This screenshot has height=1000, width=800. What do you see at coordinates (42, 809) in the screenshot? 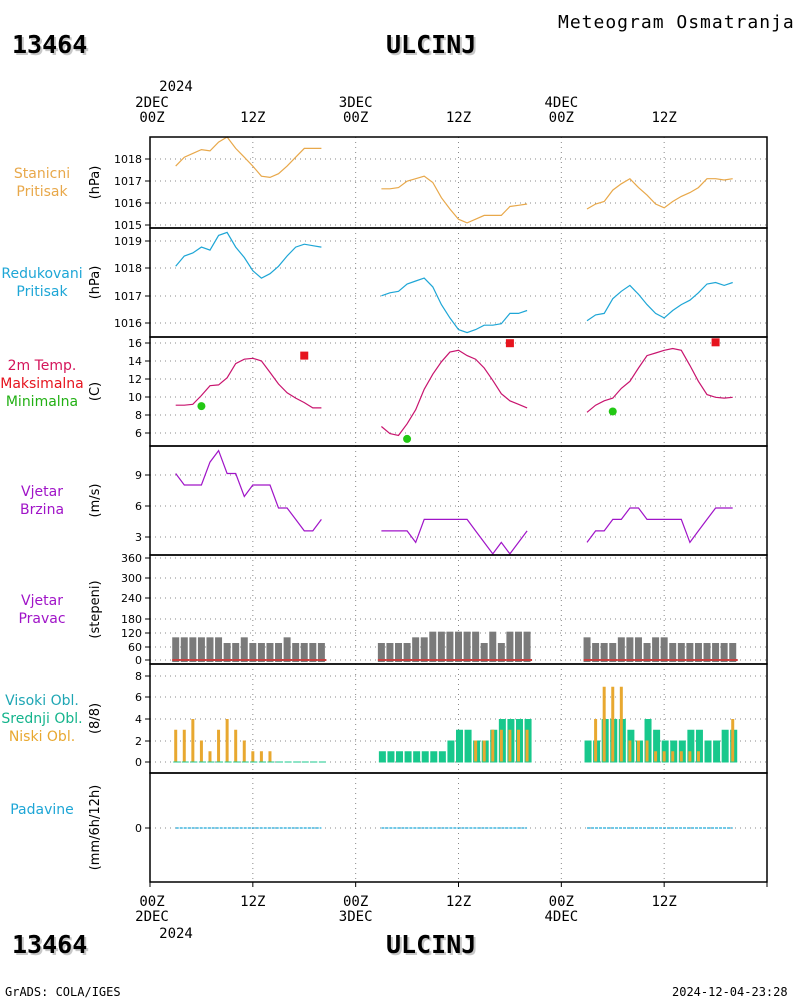
I see `p7-label-line: Padavine` at bounding box center [42, 809].